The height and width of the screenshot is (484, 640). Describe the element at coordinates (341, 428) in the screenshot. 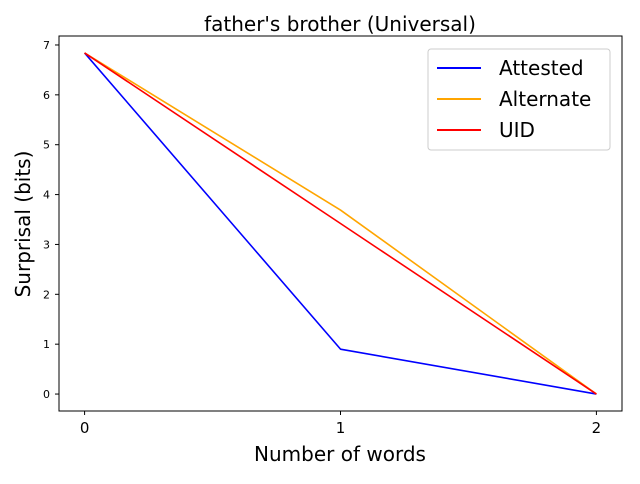

I see `x-tick-label: 1` at that location.